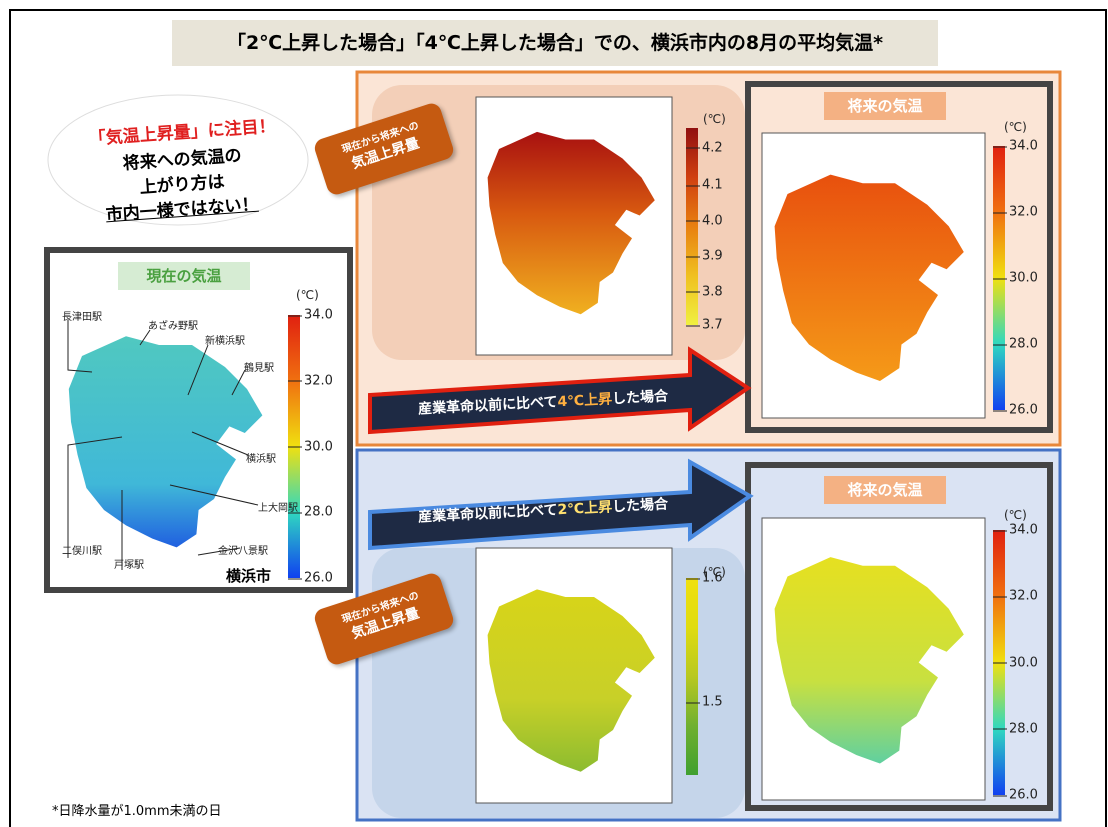 The width and height of the screenshot is (1108, 827). I want to click on station: 二俣川駅, so click(82, 551).